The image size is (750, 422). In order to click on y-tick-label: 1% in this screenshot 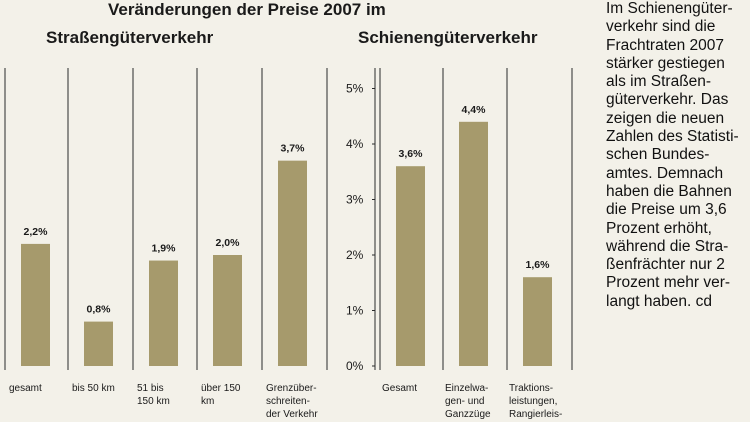, I will do `click(355, 311)`.